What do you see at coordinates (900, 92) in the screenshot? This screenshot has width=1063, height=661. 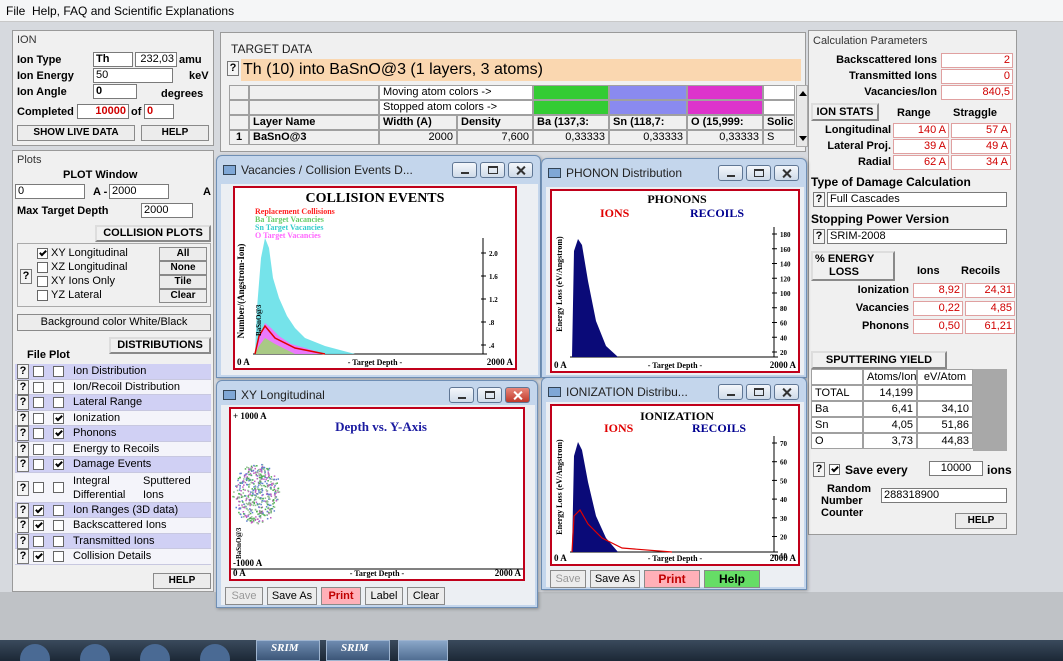 I see `field-label: Vacancies/Ion` at bounding box center [900, 92].